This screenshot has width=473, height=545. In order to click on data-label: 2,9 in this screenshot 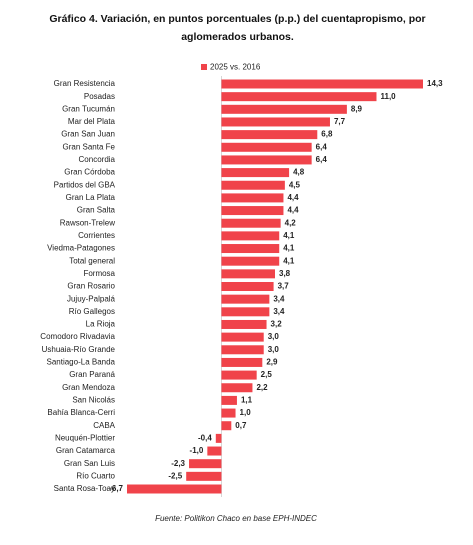, I will do `click(272, 362)`.